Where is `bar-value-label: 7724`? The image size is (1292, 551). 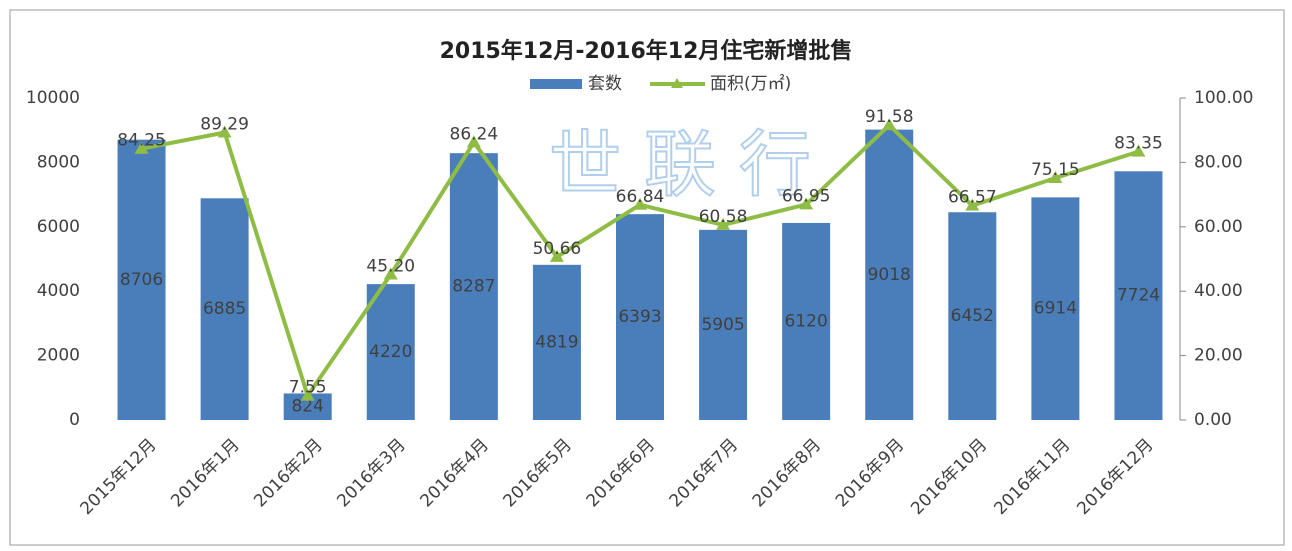
bar-value-label: 7724 is located at coordinates (1138, 296).